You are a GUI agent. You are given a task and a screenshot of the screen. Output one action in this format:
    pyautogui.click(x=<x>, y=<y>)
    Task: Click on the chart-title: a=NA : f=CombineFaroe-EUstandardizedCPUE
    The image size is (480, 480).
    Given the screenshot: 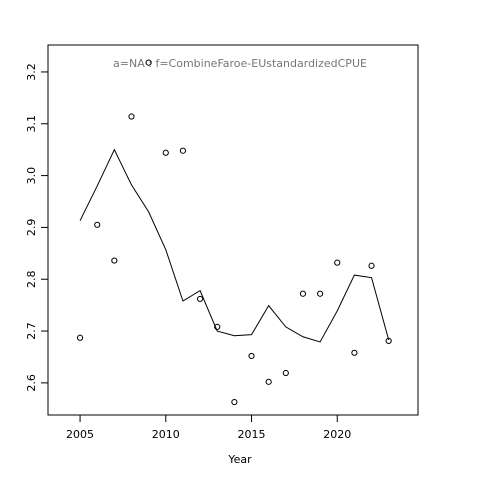 What is the action you would take?
    pyautogui.click(x=240, y=63)
    